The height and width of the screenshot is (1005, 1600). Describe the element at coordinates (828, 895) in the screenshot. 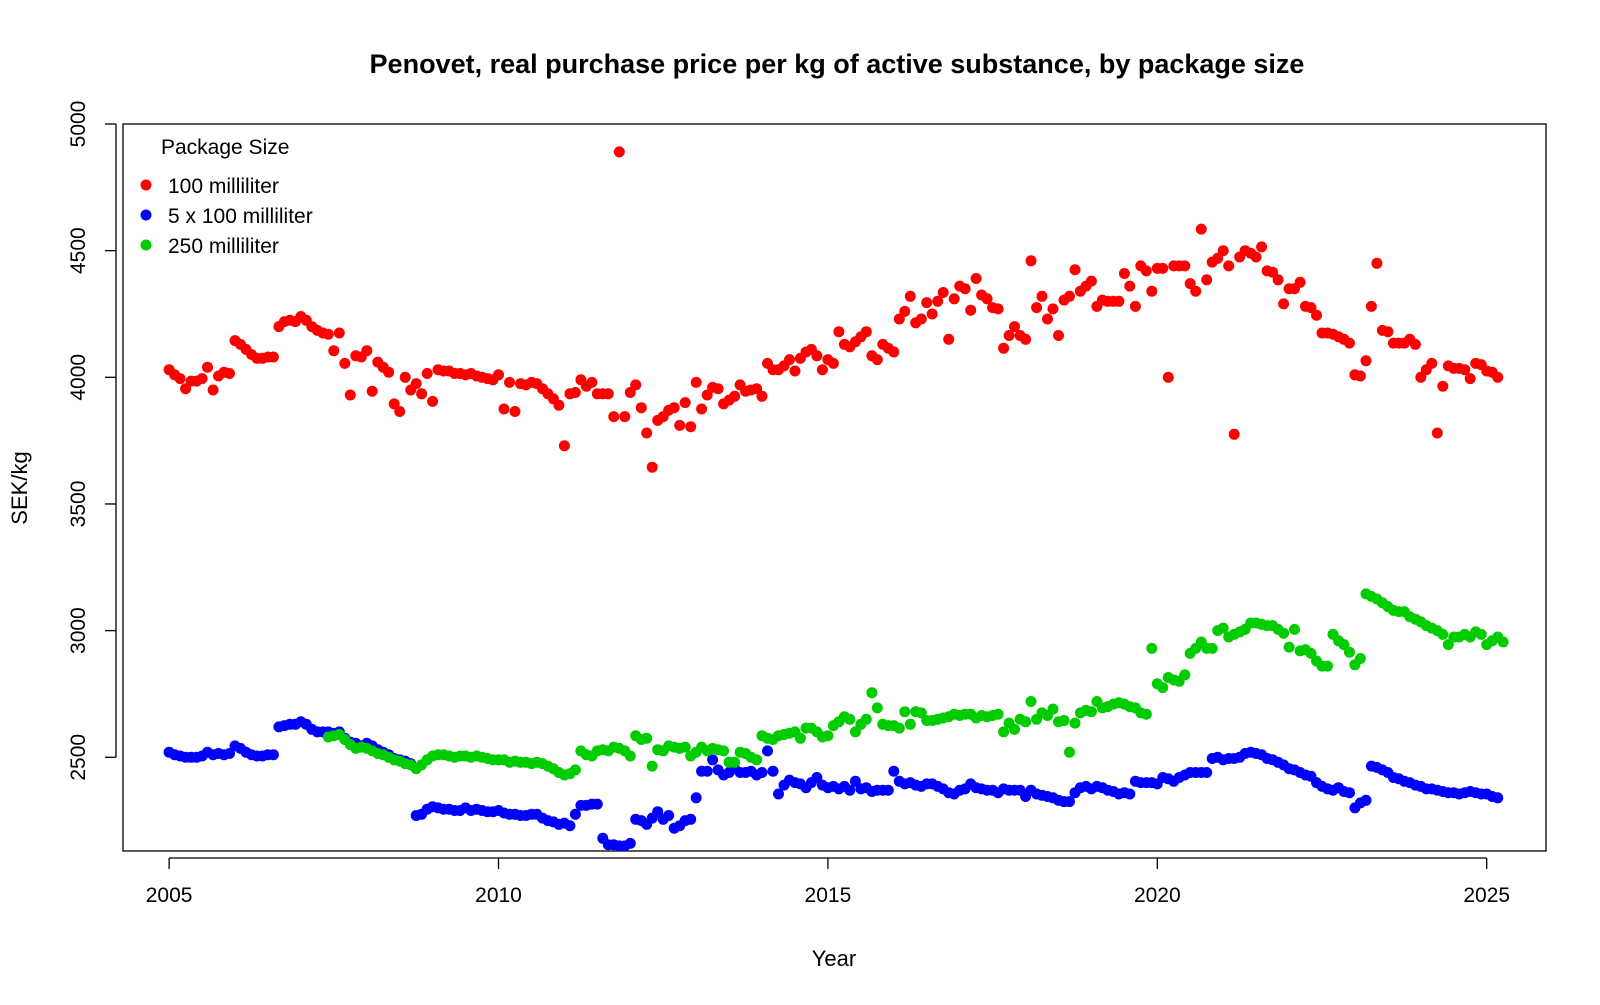

I see `x-tick-label: 2015` at that location.